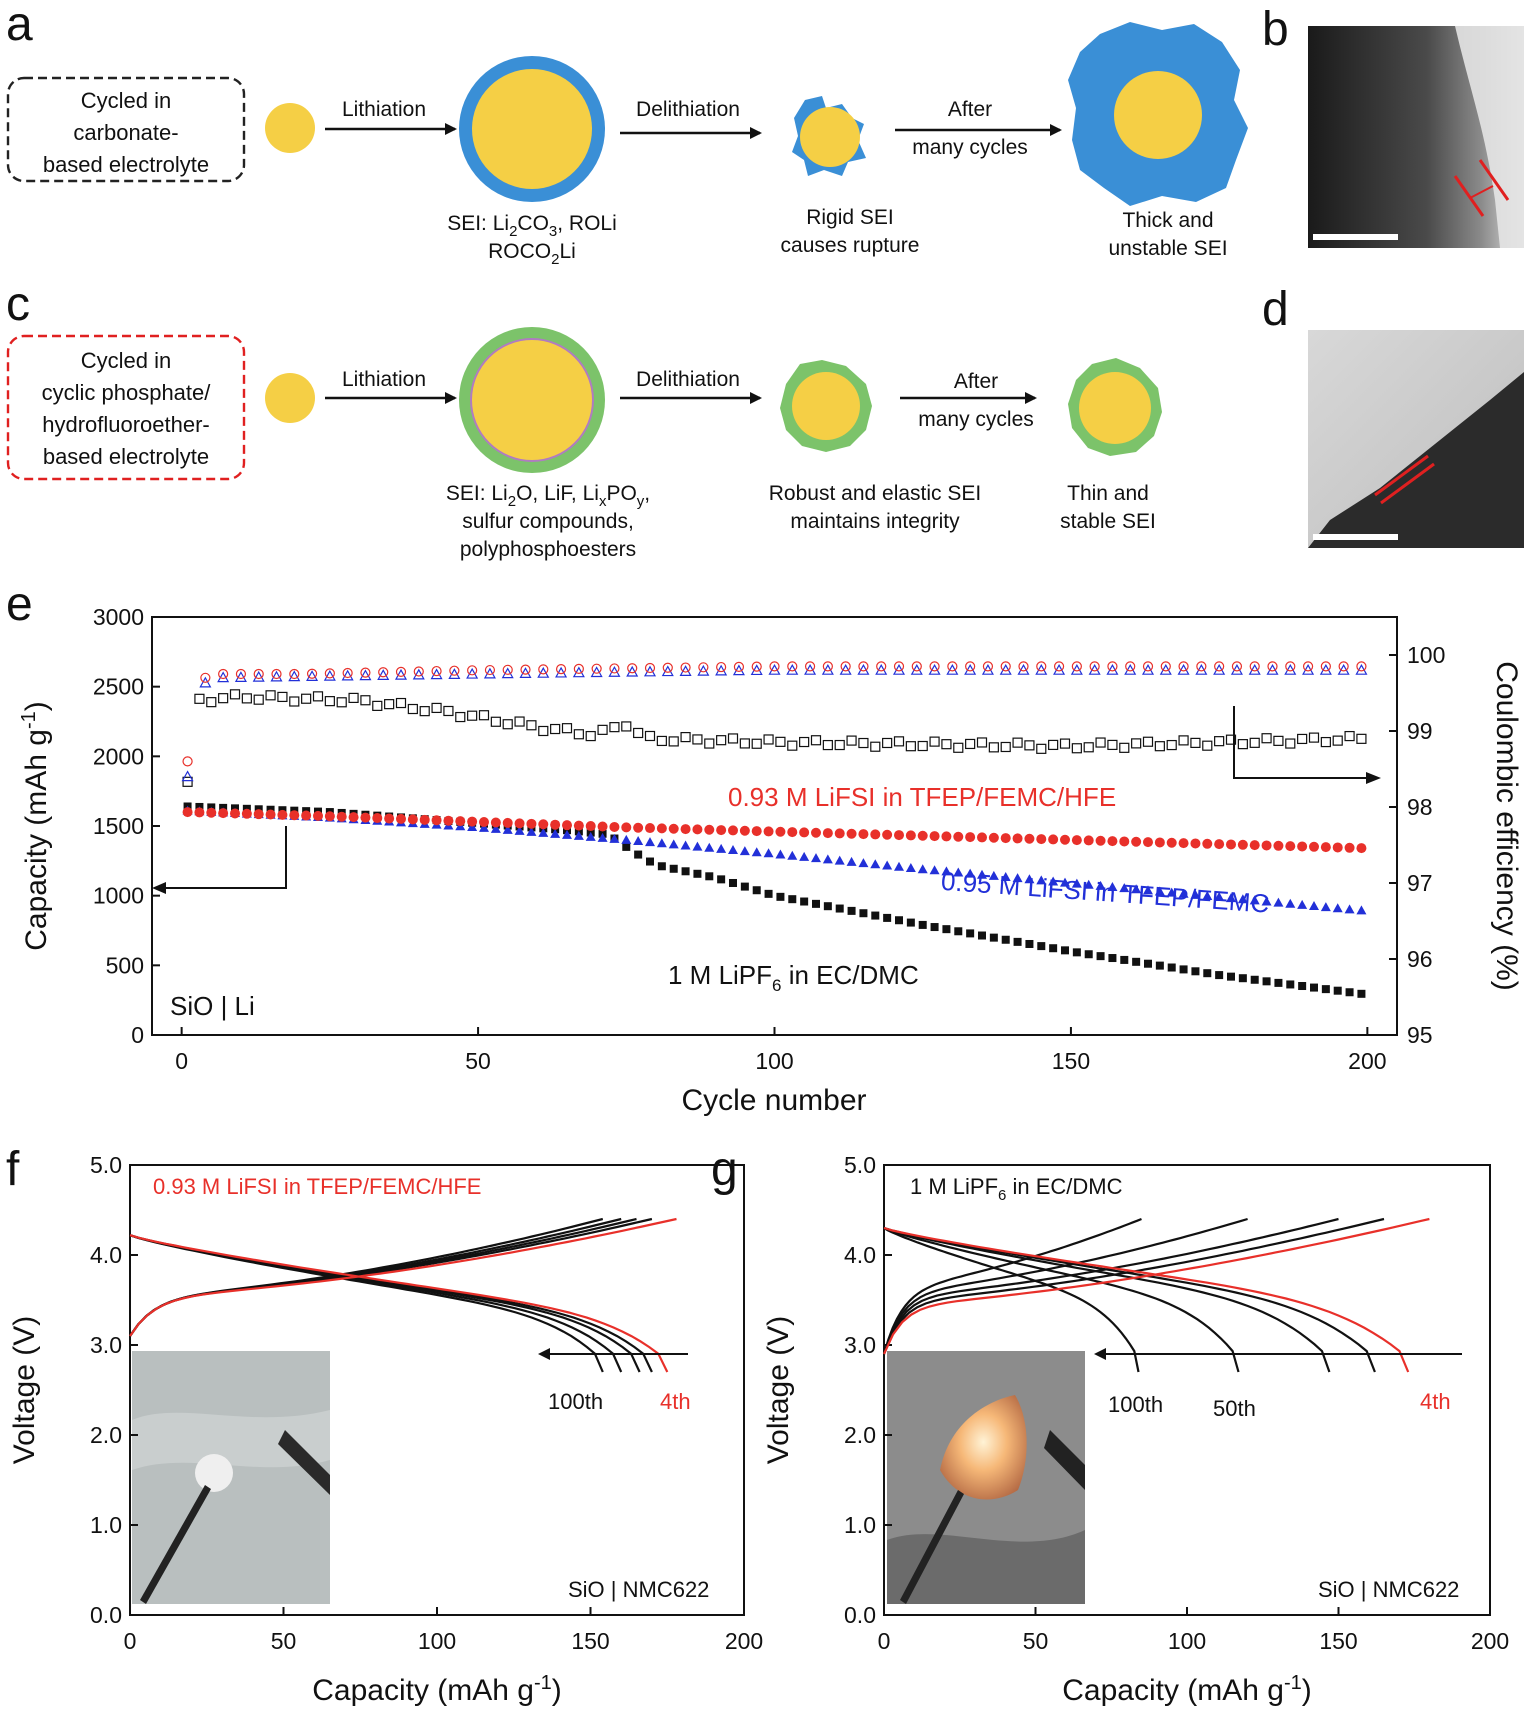  Describe the element at coordinates (1167, 220) in the screenshot. I see `final-caption-a-1: Thick and` at that location.